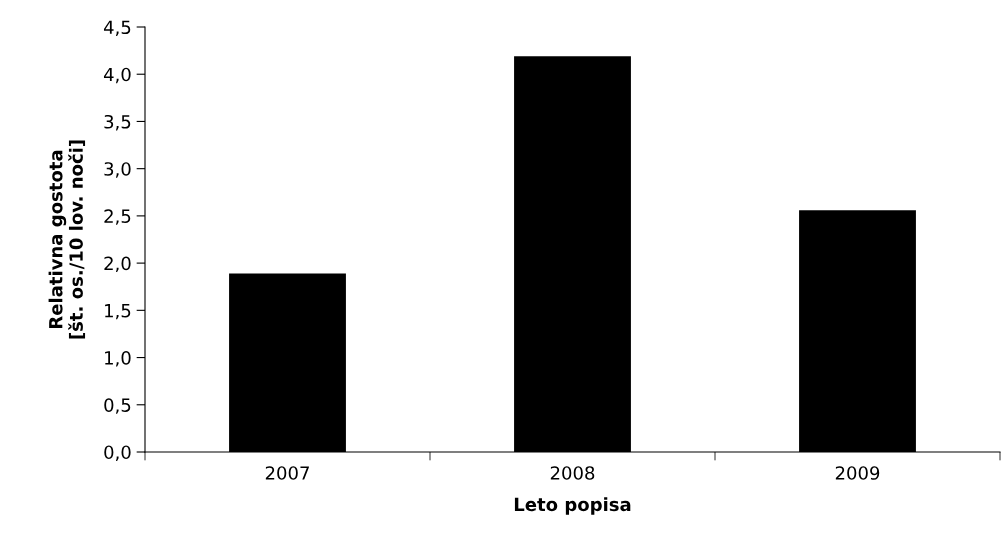  I want to click on x-tick-label: 2007, so click(287, 473).